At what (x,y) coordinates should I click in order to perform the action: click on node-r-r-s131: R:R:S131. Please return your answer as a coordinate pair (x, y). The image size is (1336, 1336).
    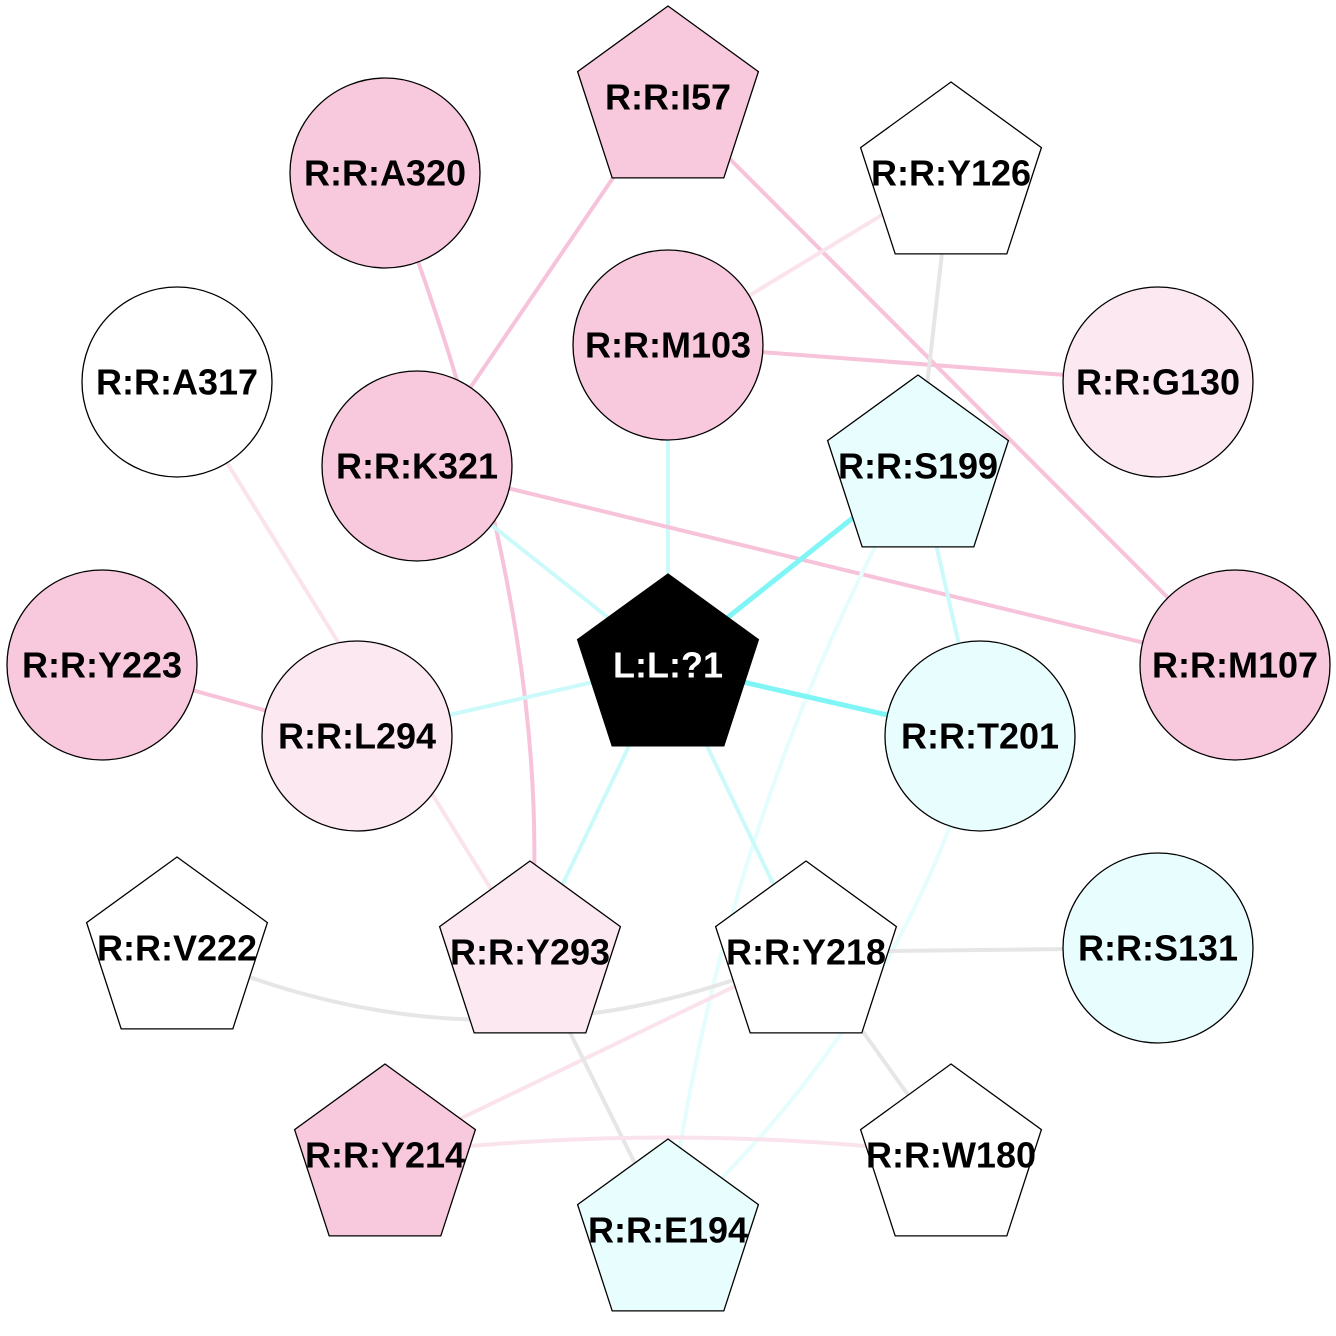
    Looking at the image, I should click on (1158, 948).